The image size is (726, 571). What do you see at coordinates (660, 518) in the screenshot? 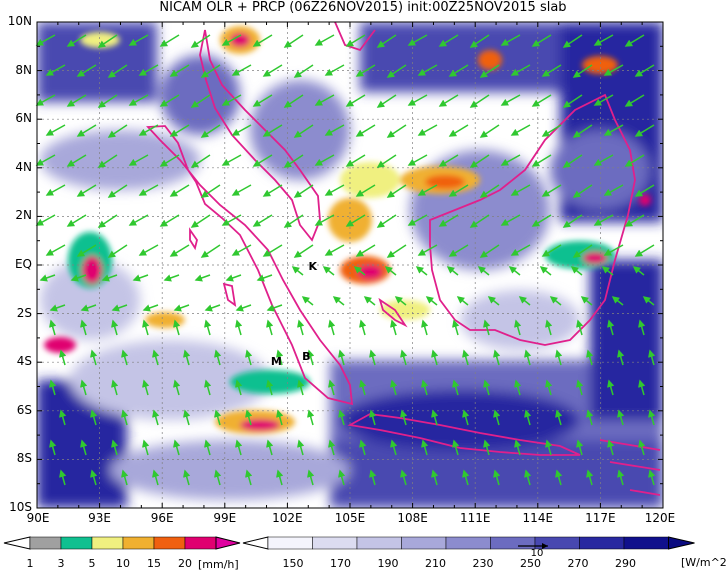
I see `lon-label: 120E` at bounding box center [660, 518].